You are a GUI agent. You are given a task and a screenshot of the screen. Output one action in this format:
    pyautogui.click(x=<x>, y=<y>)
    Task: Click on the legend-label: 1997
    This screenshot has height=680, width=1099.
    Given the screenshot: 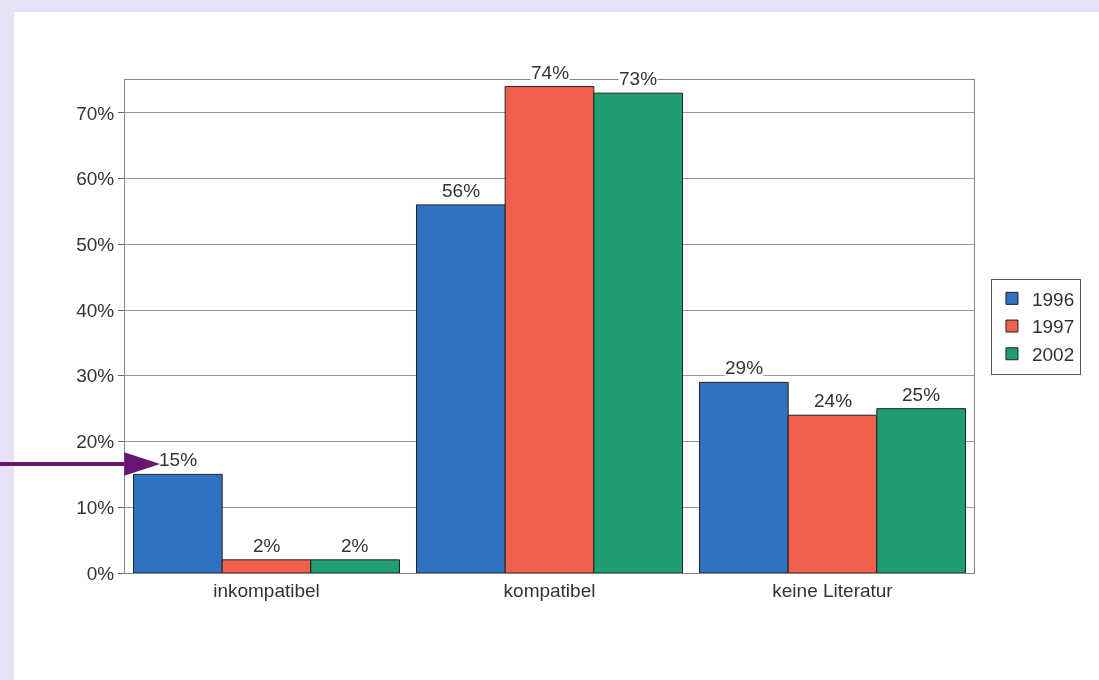 What is the action you would take?
    pyautogui.click(x=1053, y=327)
    